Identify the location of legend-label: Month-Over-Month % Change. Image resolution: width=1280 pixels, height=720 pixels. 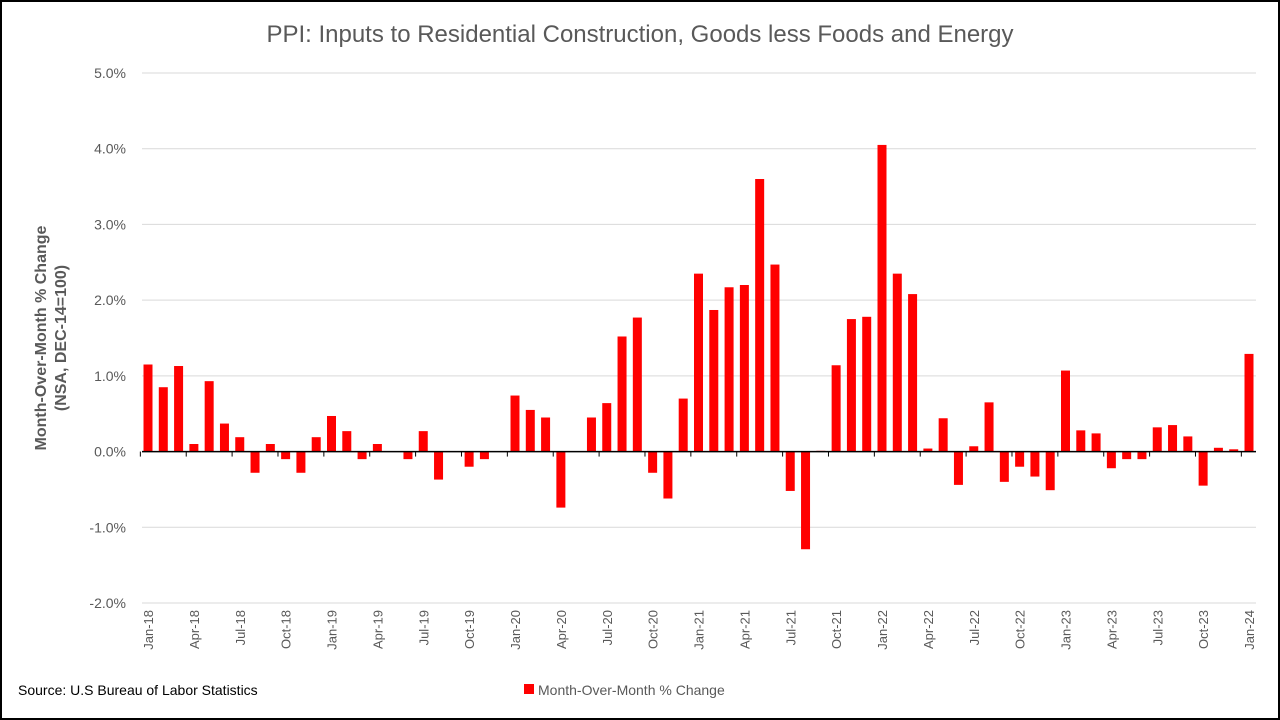
(631, 690).